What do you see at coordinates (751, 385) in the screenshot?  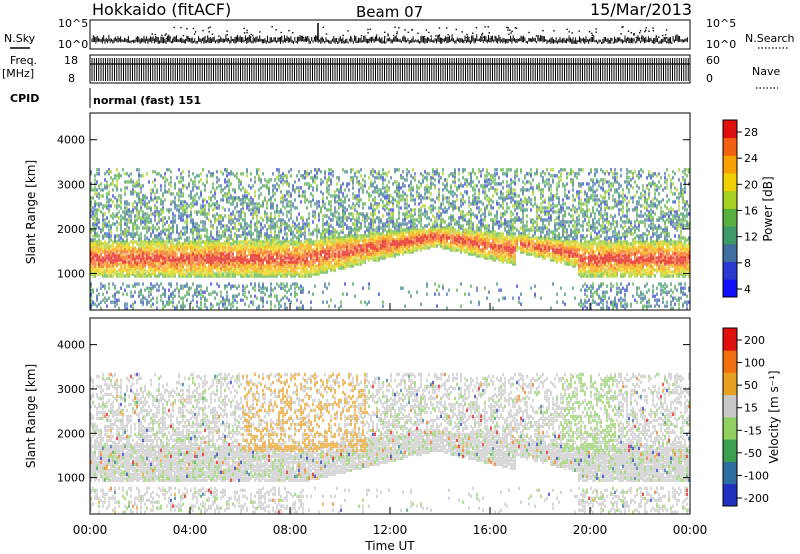 I see `velocity-colorbar-tick-50: 50` at bounding box center [751, 385].